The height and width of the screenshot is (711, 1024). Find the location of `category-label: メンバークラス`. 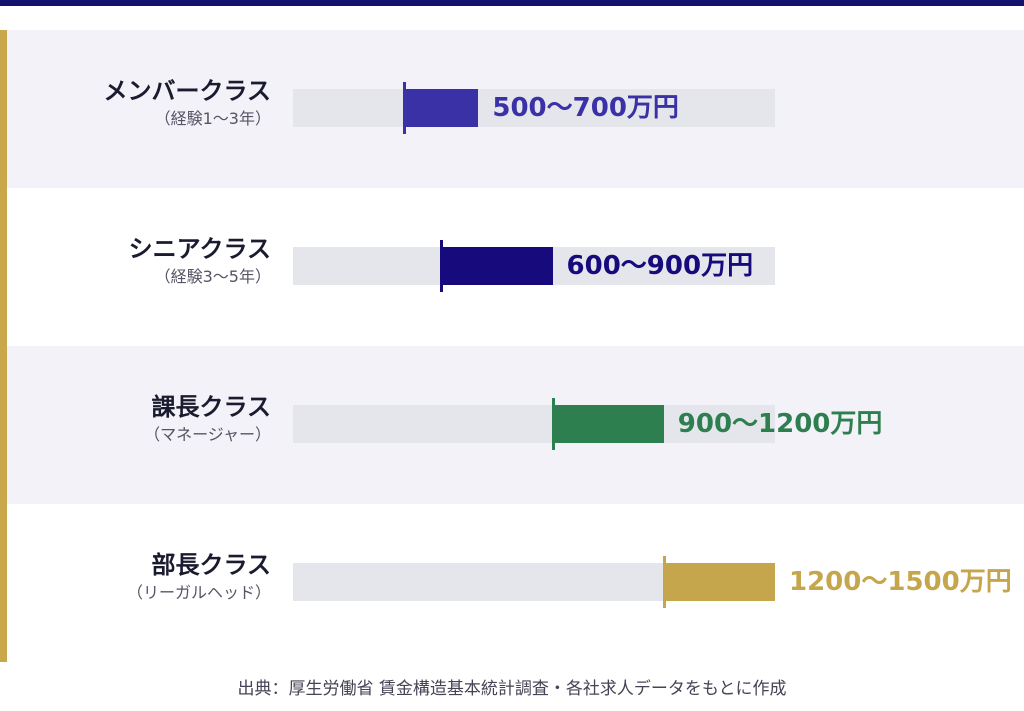

category-label: メンバークラス is located at coordinates (187, 91).